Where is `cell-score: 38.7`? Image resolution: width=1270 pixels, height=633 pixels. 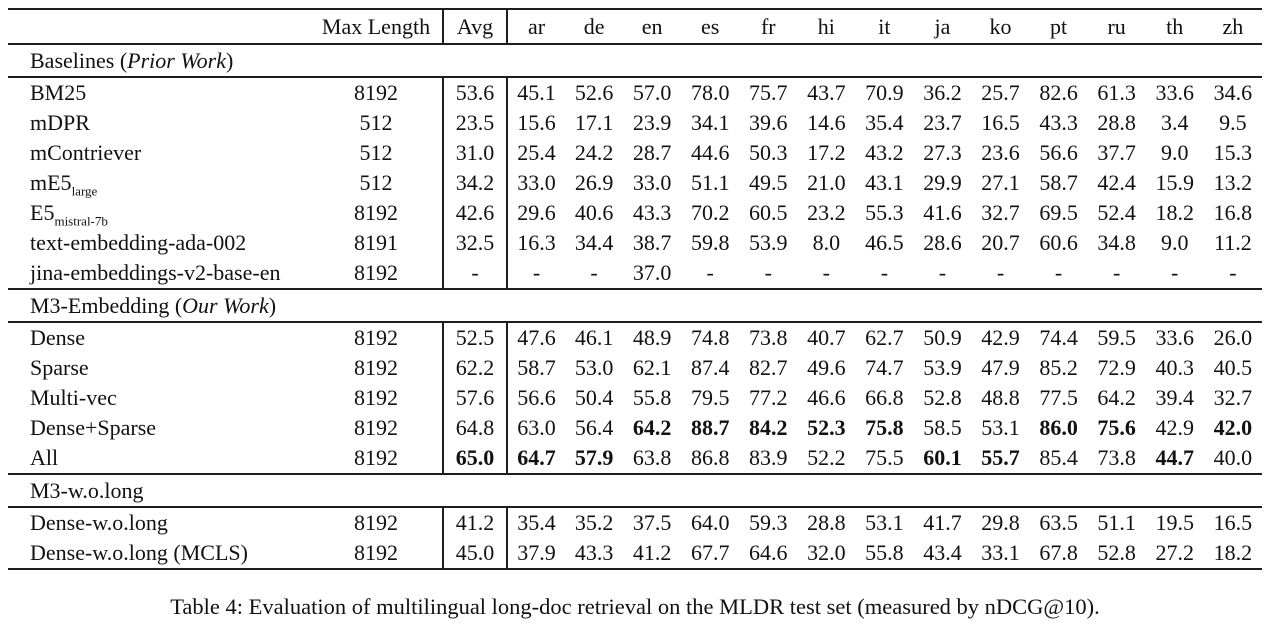
cell-score: 38.7 is located at coordinates (652, 242).